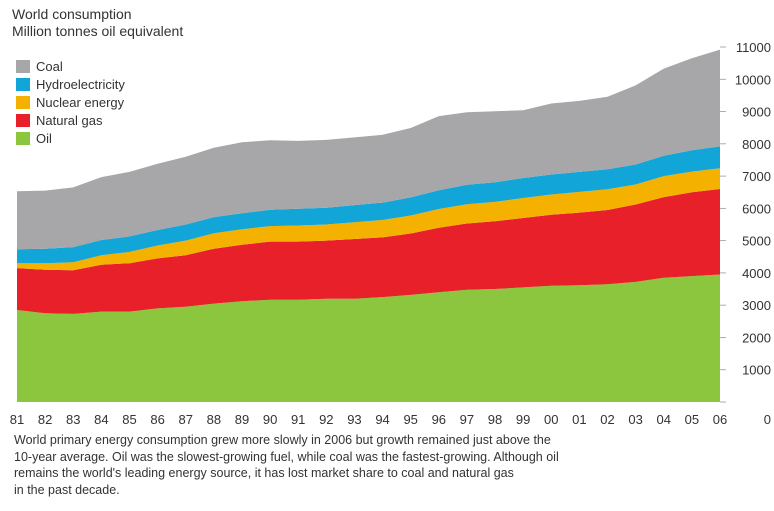  What do you see at coordinates (756, 176) in the screenshot?
I see `y-tick-label: 7000` at bounding box center [756, 176].